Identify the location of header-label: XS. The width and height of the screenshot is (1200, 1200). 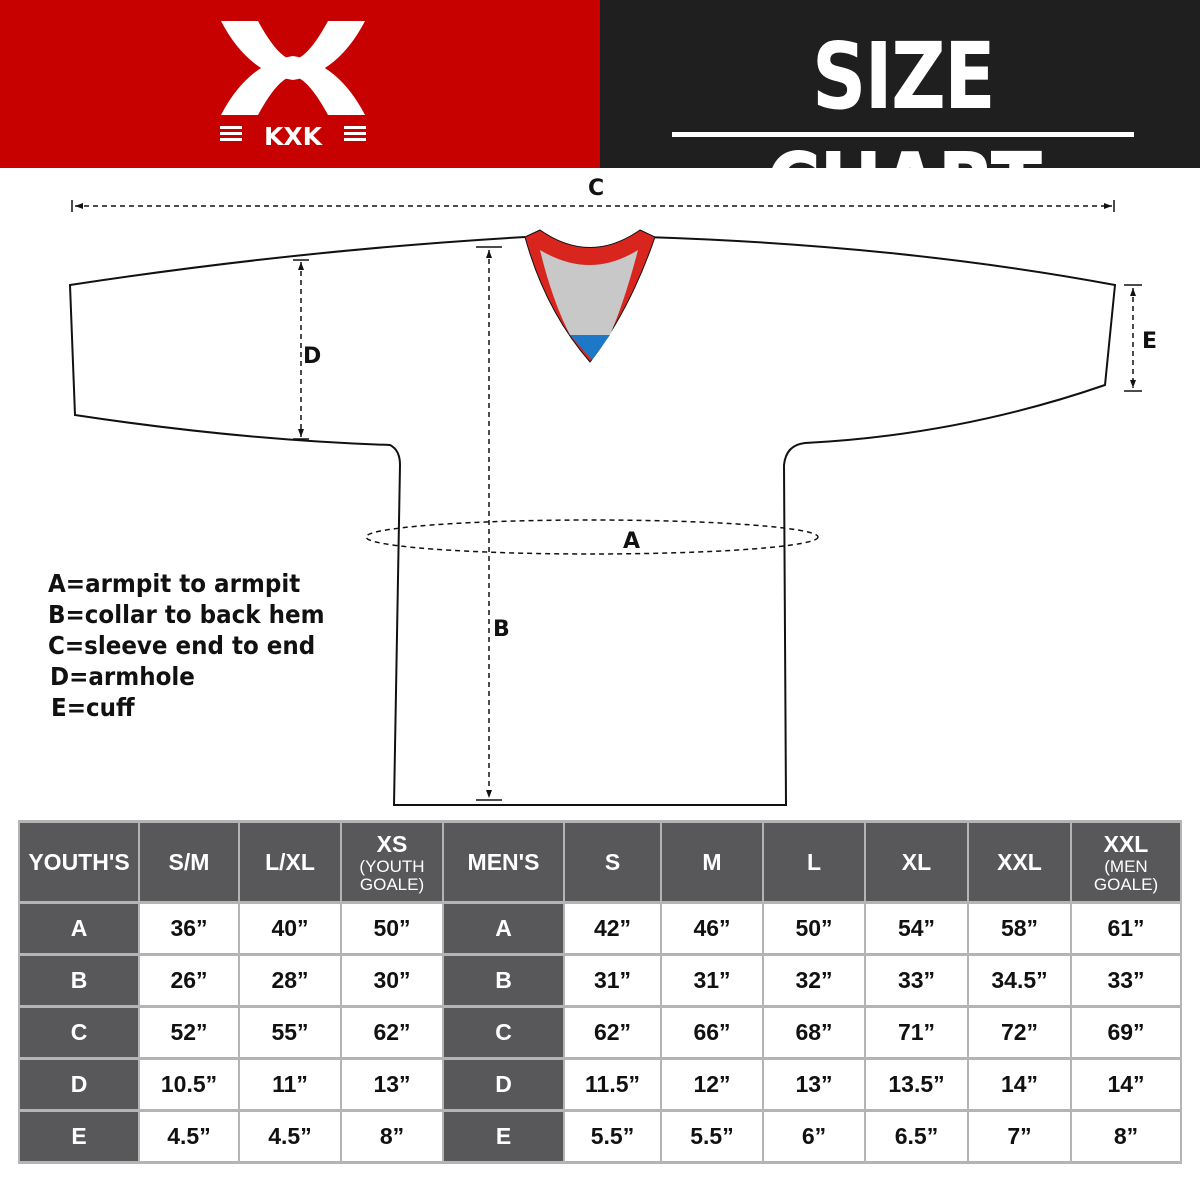
(392, 843).